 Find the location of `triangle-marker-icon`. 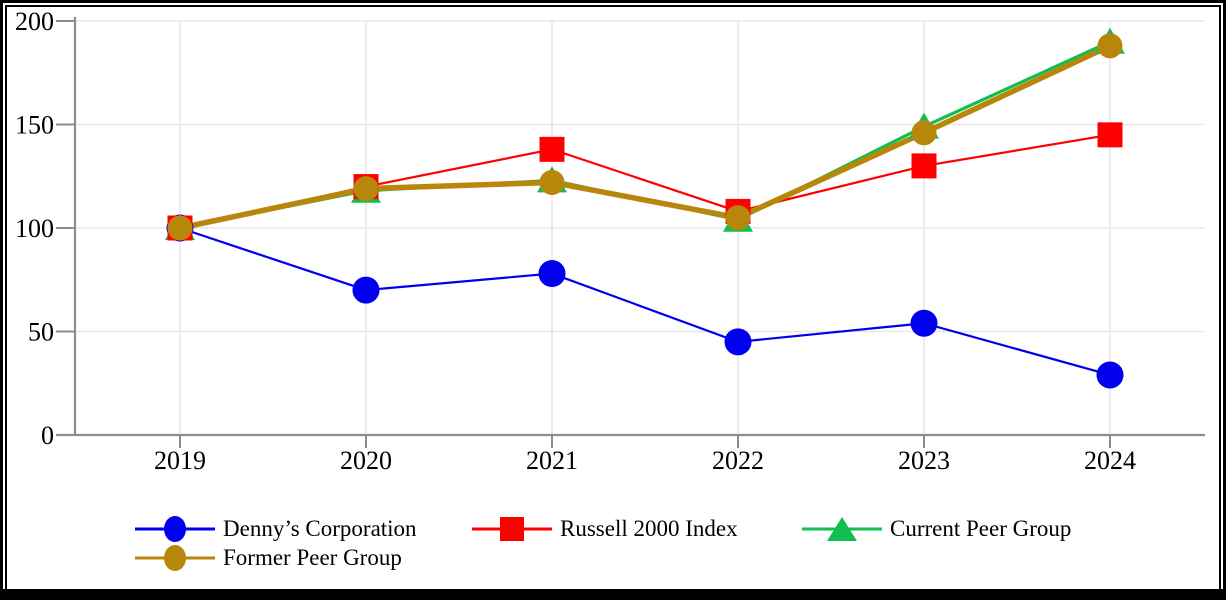

triangle-marker-icon is located at coordinates (842, 529).